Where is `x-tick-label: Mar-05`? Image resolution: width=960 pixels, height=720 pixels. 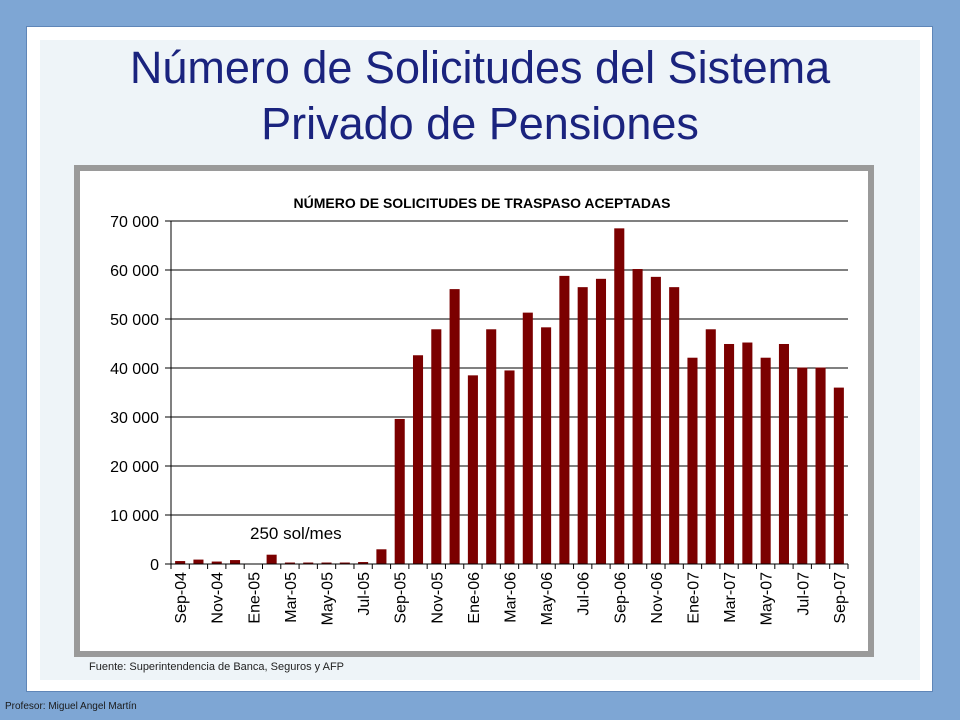 x-tick-label: Mar-05 is located at coordinates (291, 597).